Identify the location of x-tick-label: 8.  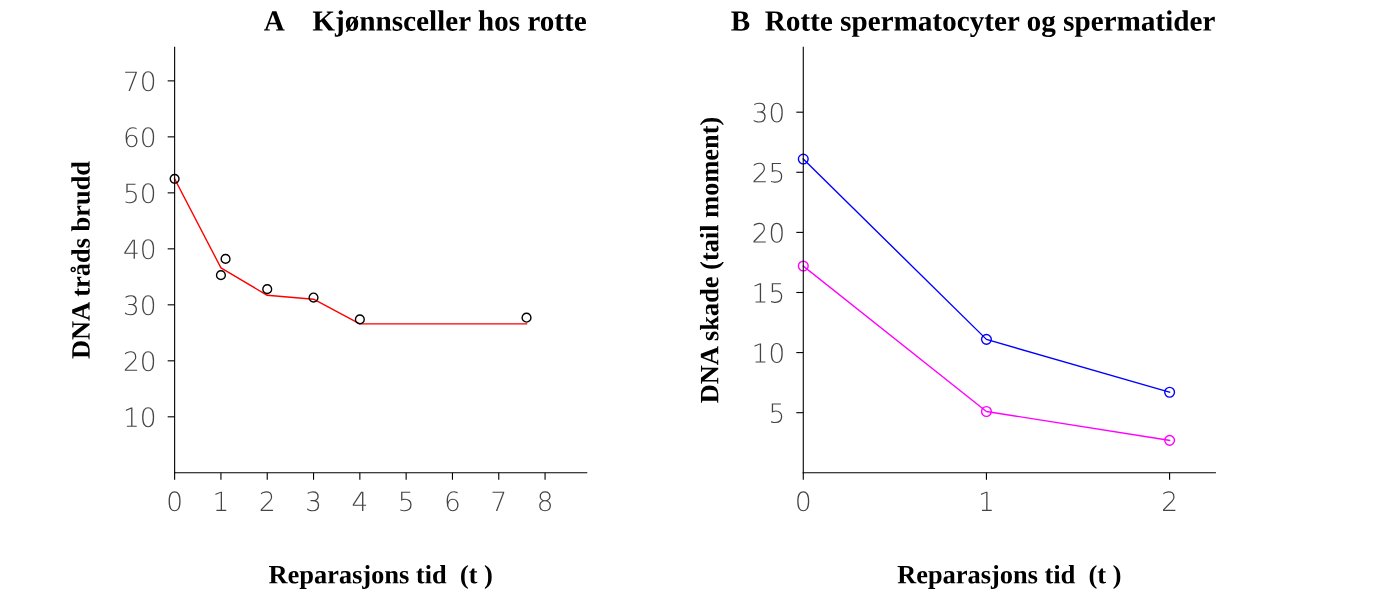
(545, 501).